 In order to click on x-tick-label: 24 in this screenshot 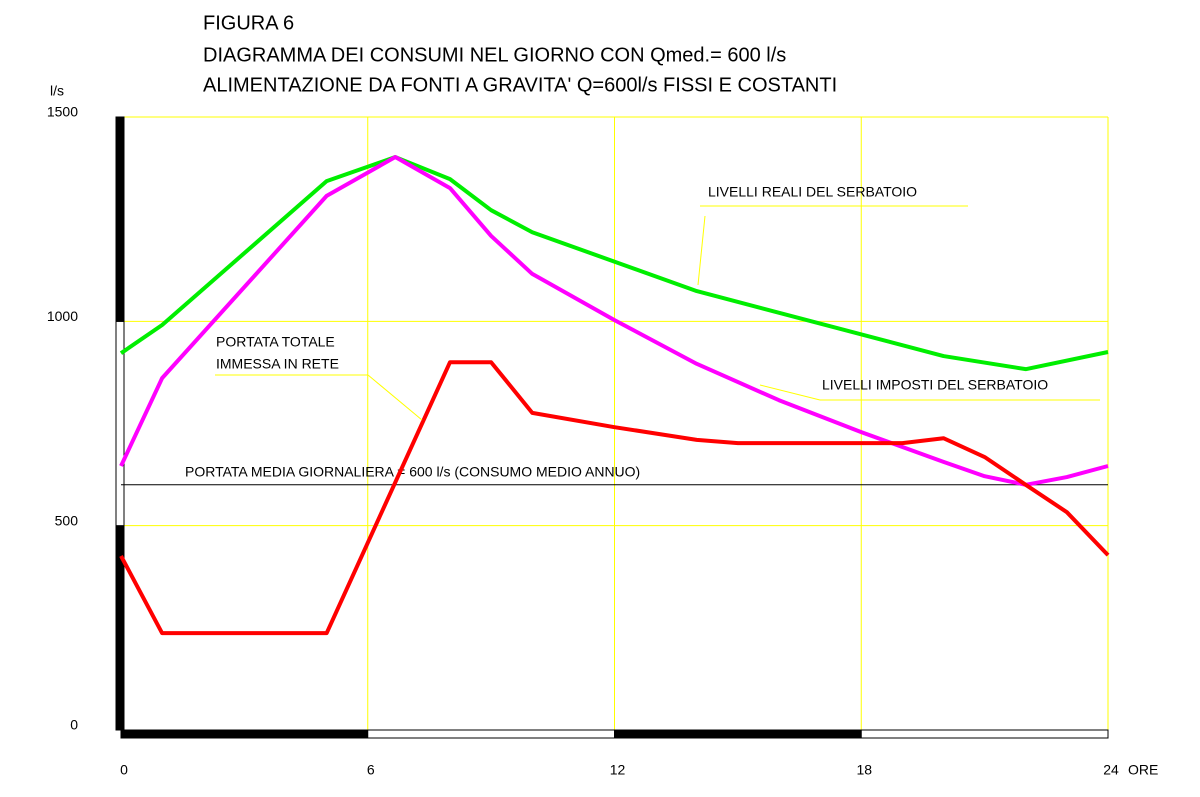, I will do `click(1111, 770)`.